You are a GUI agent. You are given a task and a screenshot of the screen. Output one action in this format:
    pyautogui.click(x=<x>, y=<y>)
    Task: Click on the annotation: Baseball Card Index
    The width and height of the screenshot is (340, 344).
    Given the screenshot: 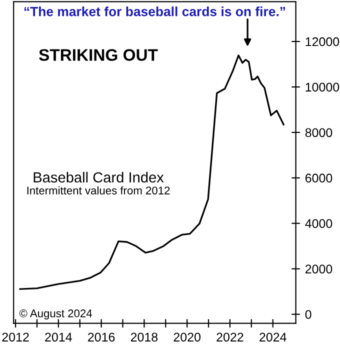 What is the action you would take?
    pyautogui.click(x=99, y=177)
    